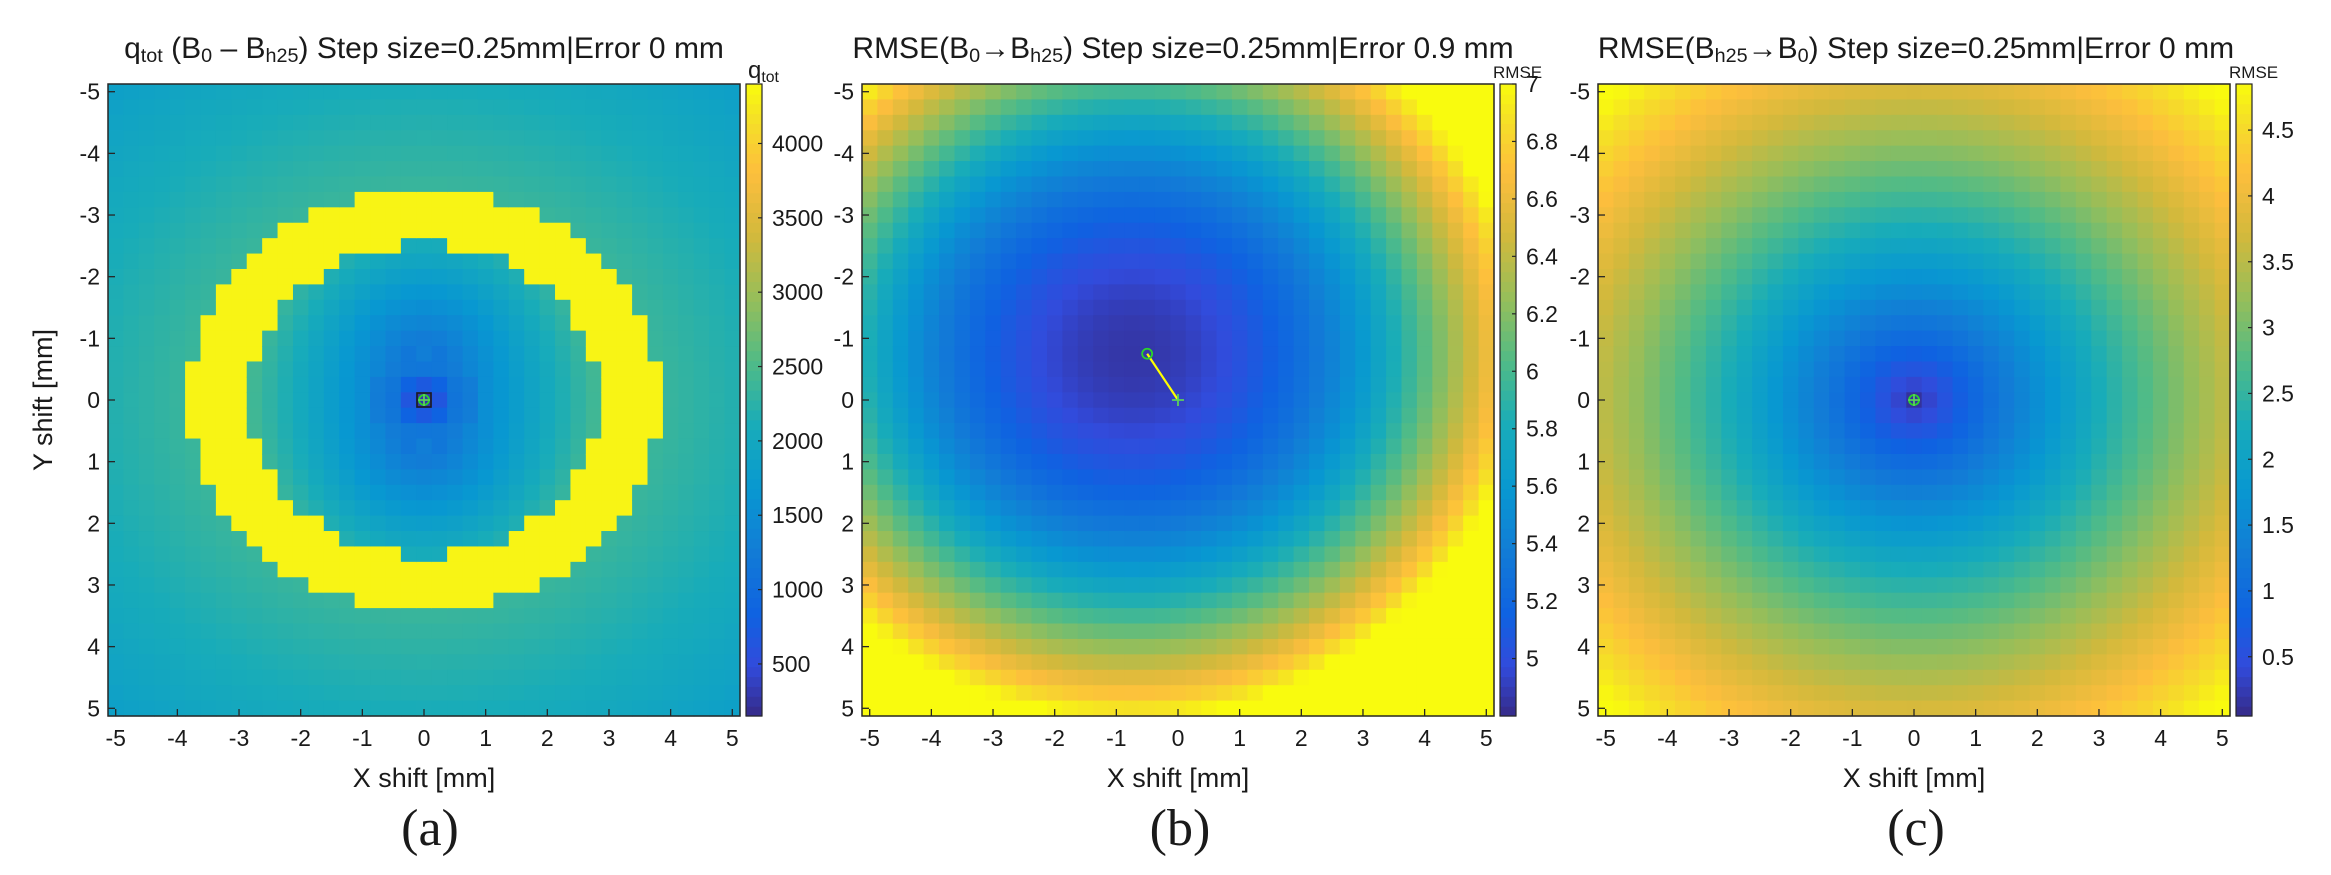  What do you see at coordinates (1542, 486) in the screenshot?
I see `colorbar-tick-label: 5.6` at bounding box center [1542, 486].